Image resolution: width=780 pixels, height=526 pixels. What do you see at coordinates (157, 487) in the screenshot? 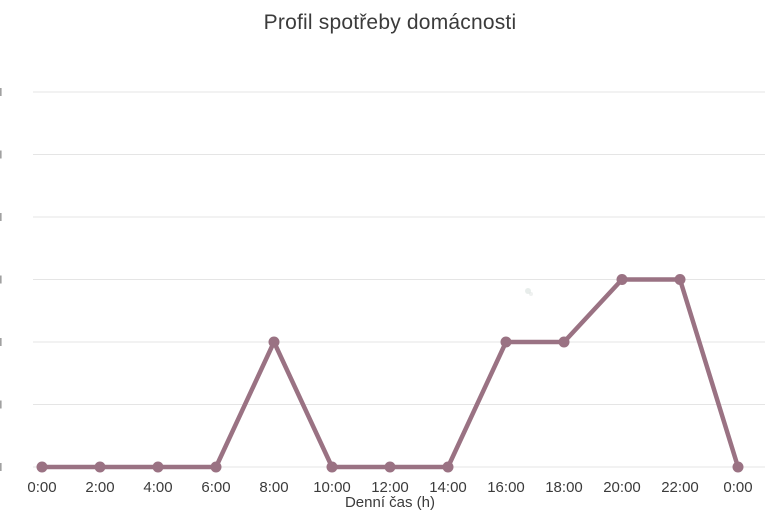
I see `x-axis-tick-label: 4:00` at bounding box center [157, 487].